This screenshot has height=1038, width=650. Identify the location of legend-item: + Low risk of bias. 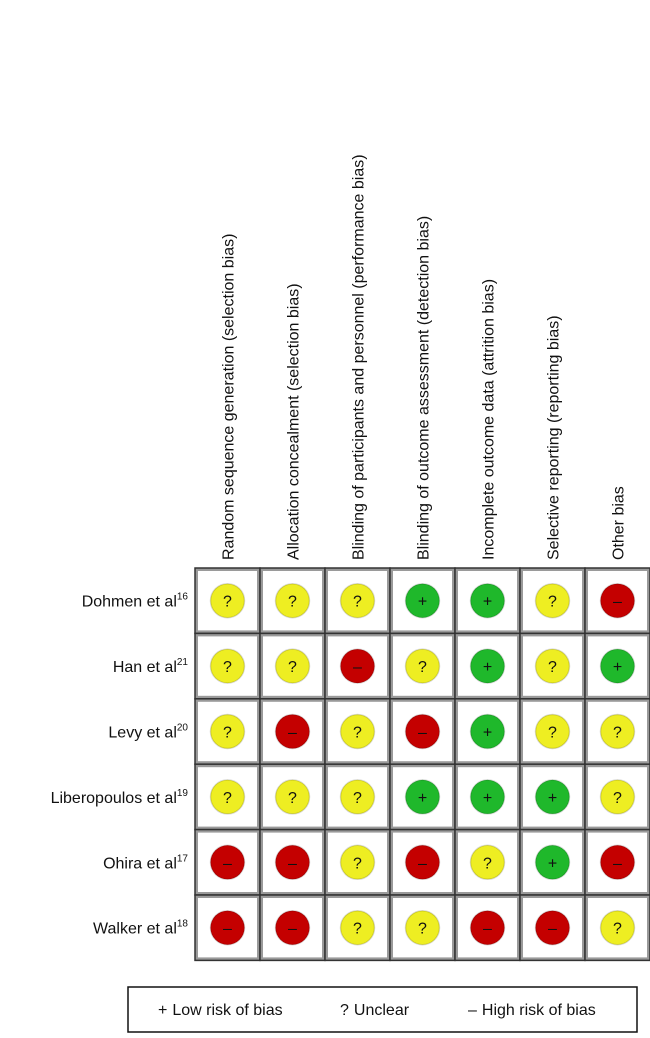
(220, 1010).